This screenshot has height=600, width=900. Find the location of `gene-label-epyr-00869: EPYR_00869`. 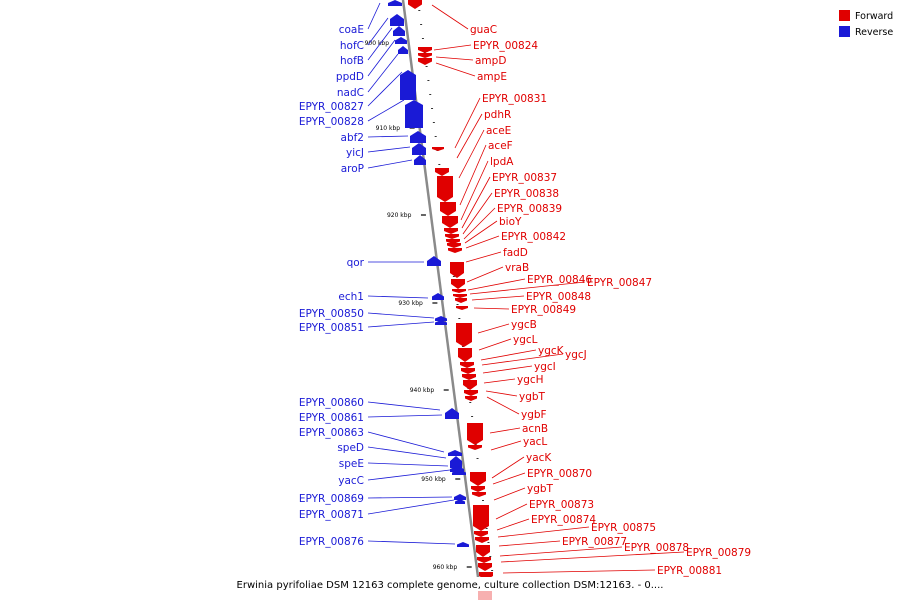

gene-label-epyr-00869: EPYR_00869 is located at coordinates (331, 499).